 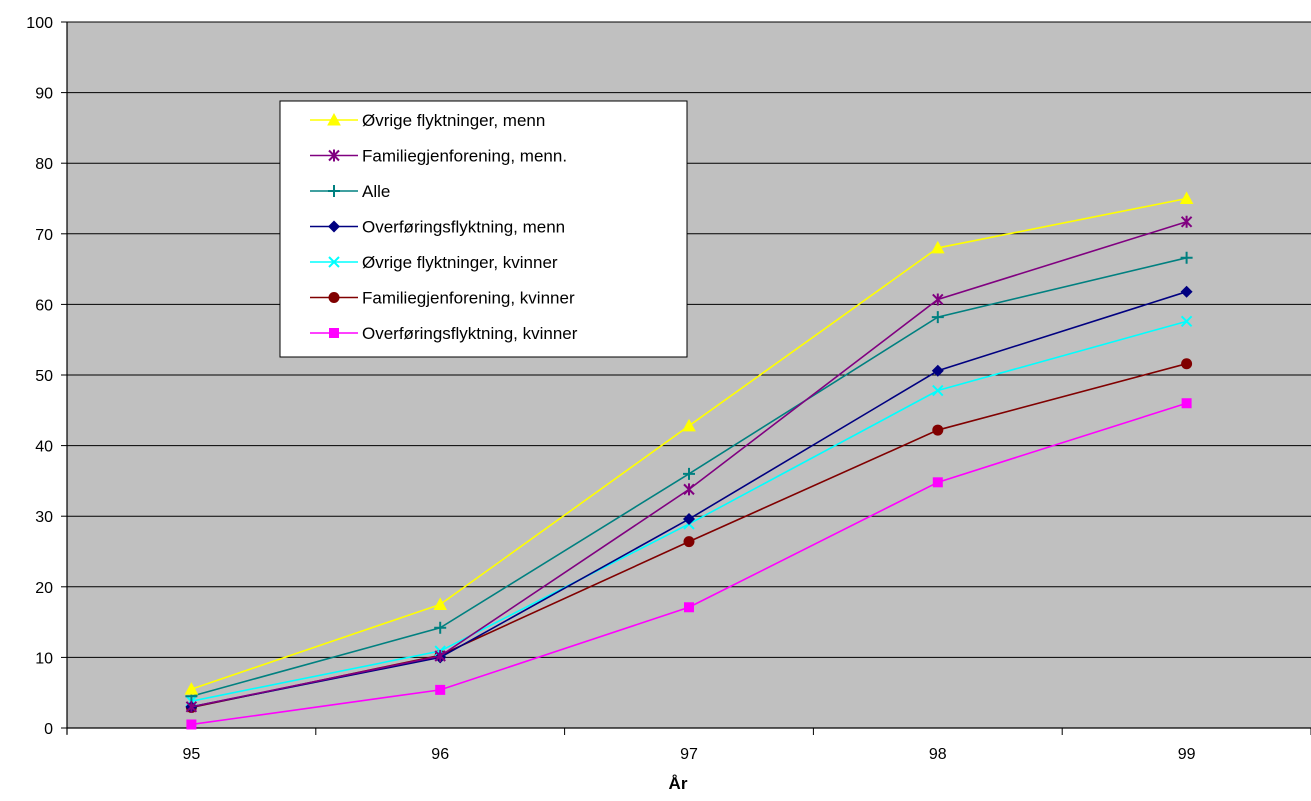 I want to click on x-tick-label: 96, so click(x=440, y=754).